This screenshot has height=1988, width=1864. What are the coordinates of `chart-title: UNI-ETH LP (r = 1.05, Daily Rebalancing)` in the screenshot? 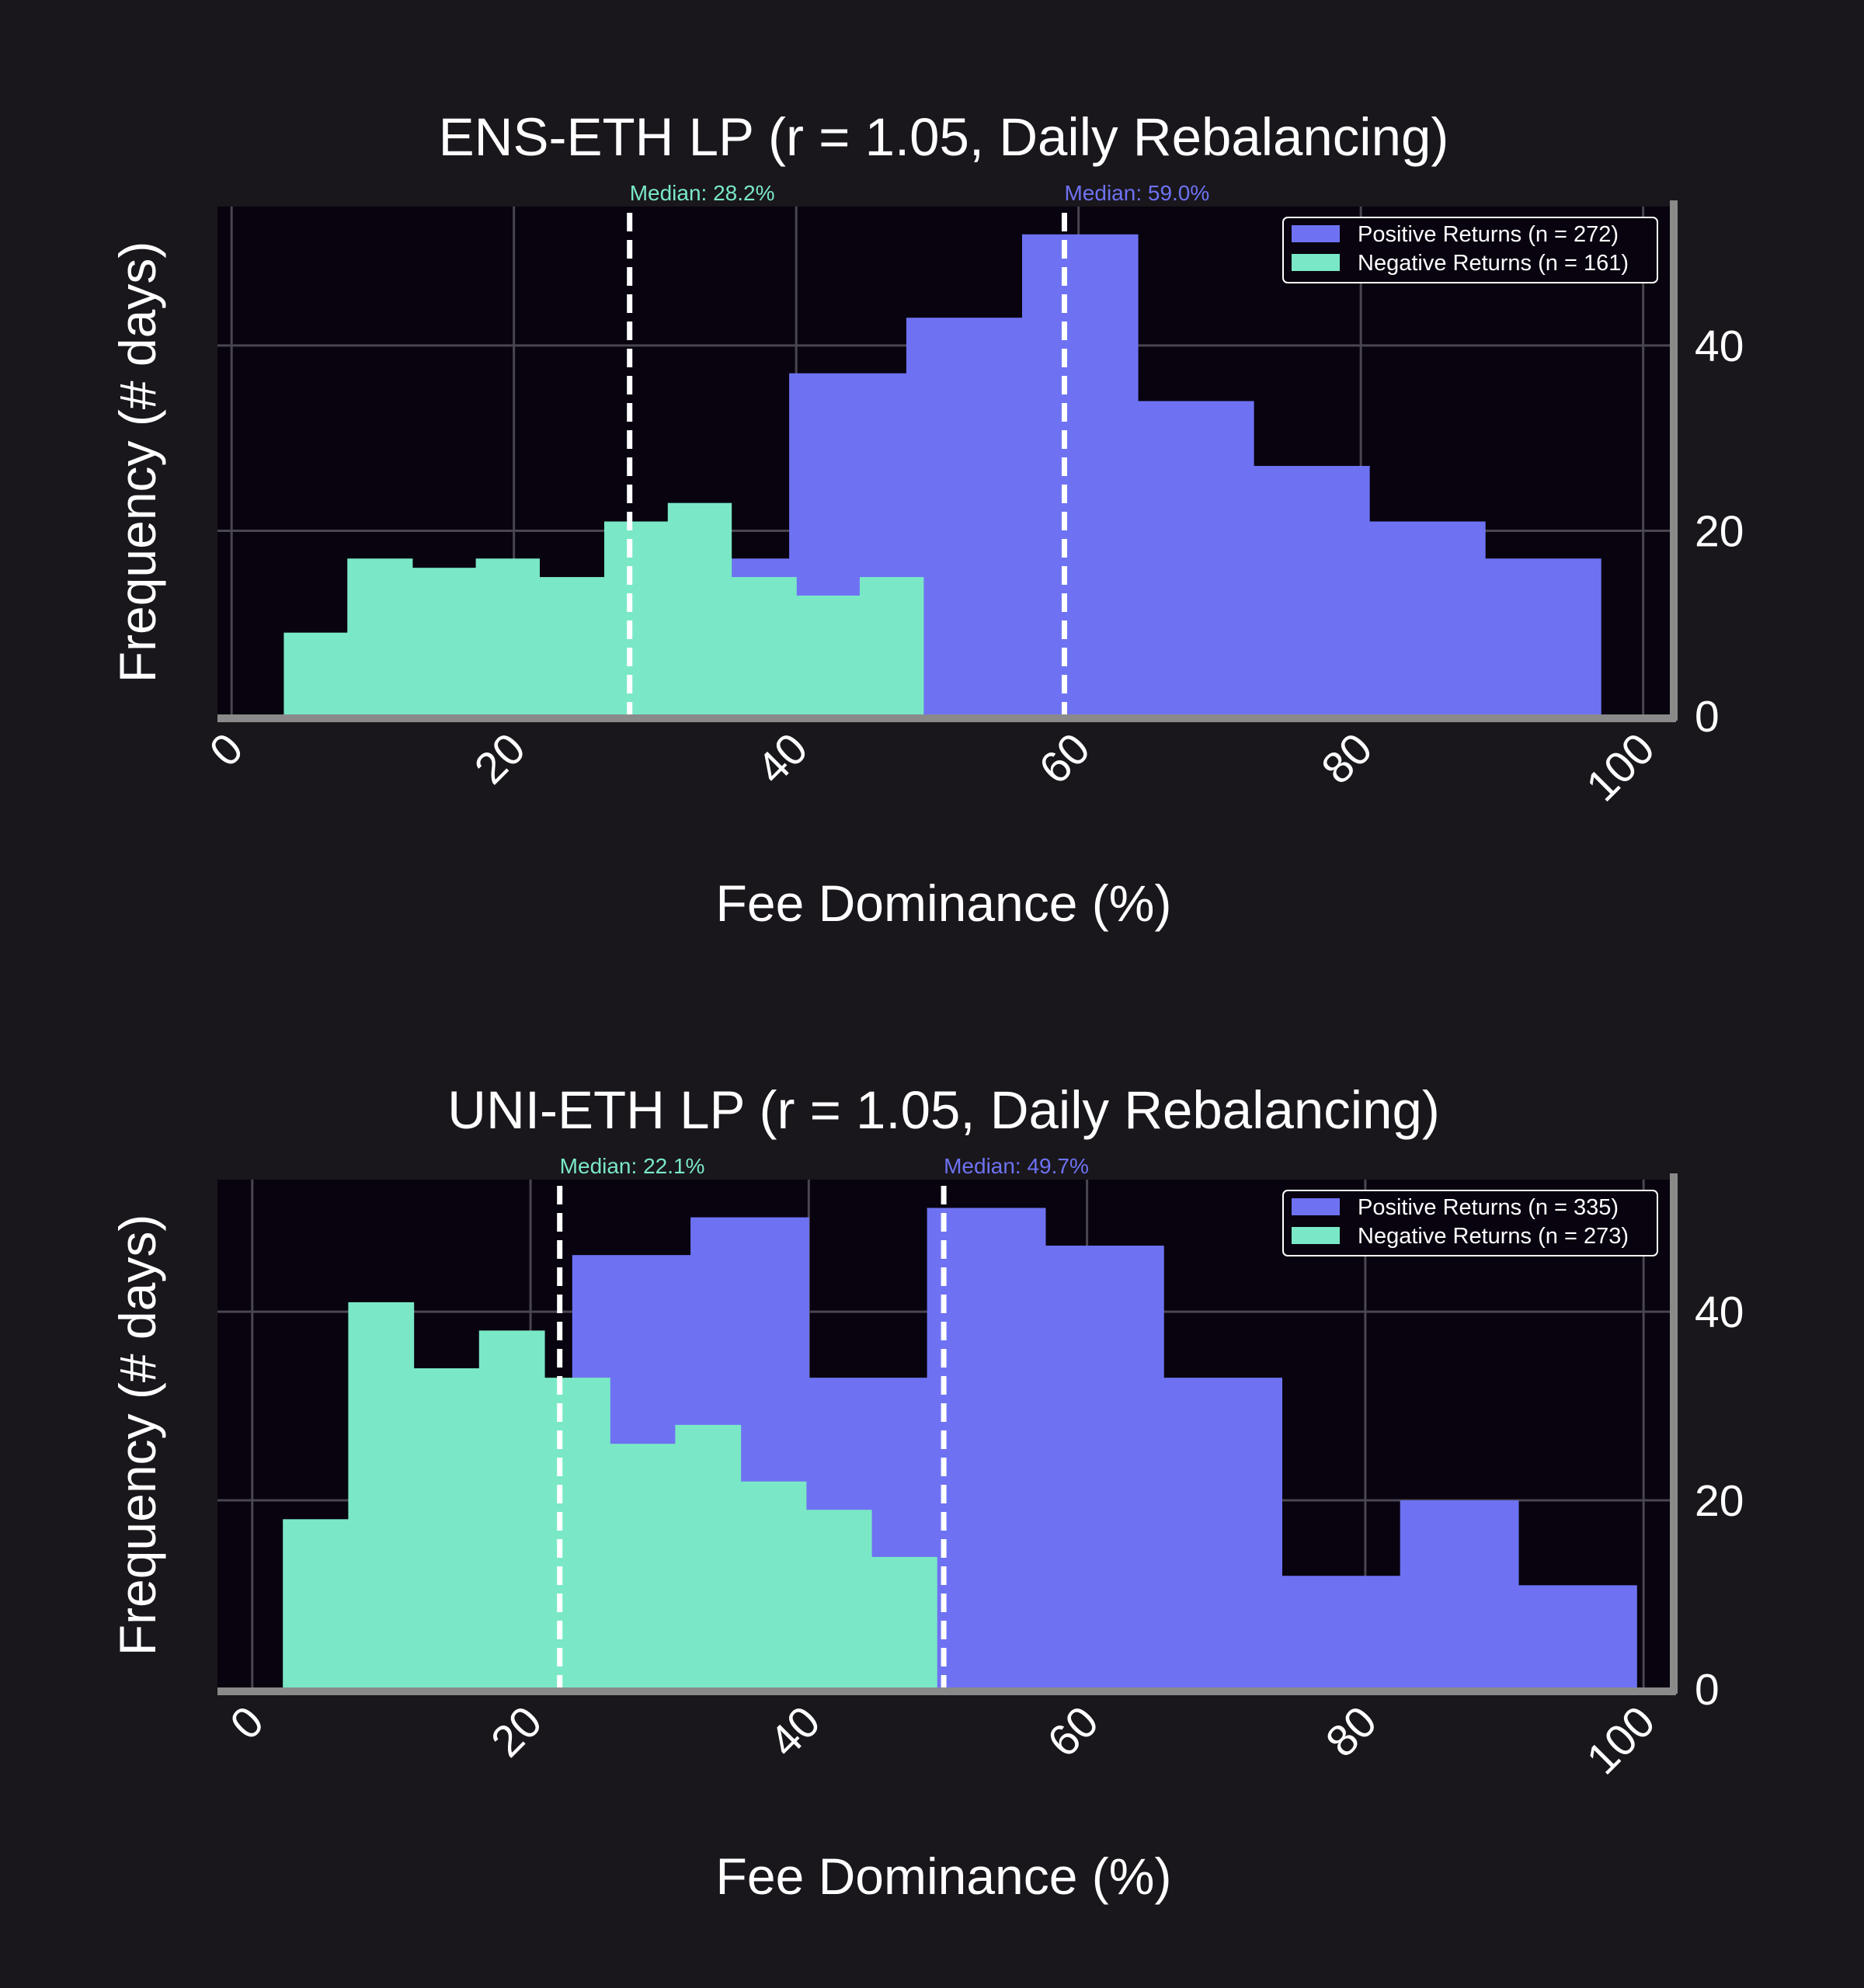 It's located at (943, 1110).